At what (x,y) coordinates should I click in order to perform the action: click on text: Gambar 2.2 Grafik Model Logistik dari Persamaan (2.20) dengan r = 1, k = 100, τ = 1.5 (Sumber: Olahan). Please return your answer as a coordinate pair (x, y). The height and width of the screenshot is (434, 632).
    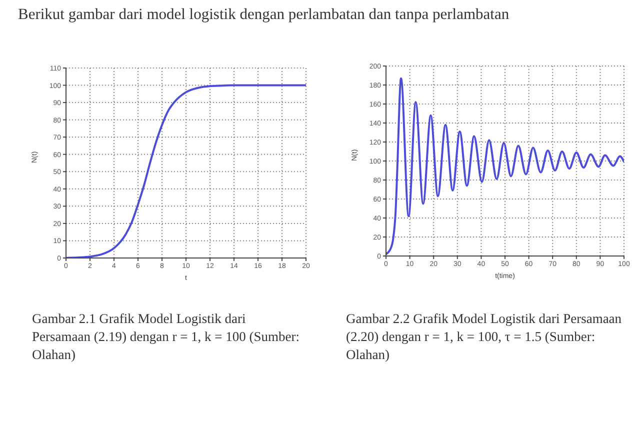
    Looking at the image, I should click on (484, 337).